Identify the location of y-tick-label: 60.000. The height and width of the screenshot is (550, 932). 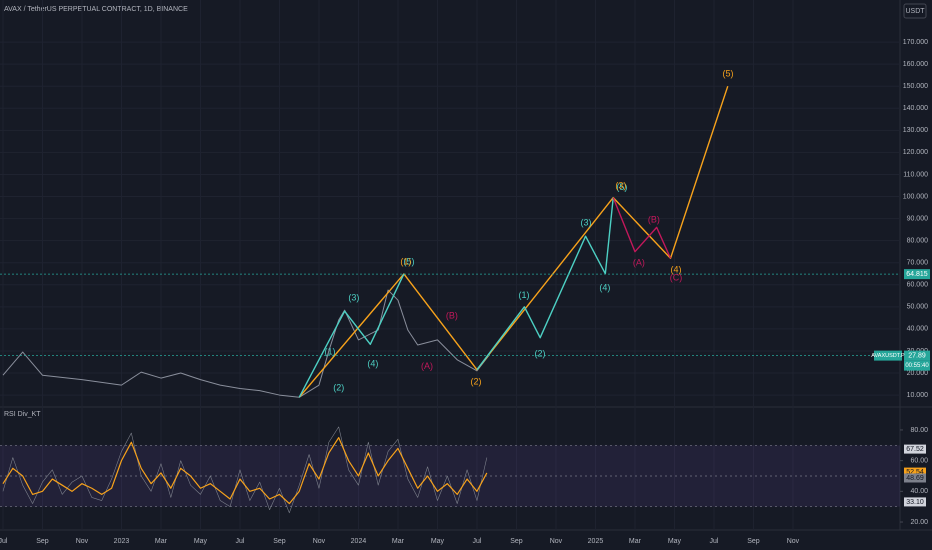
(918, 285).